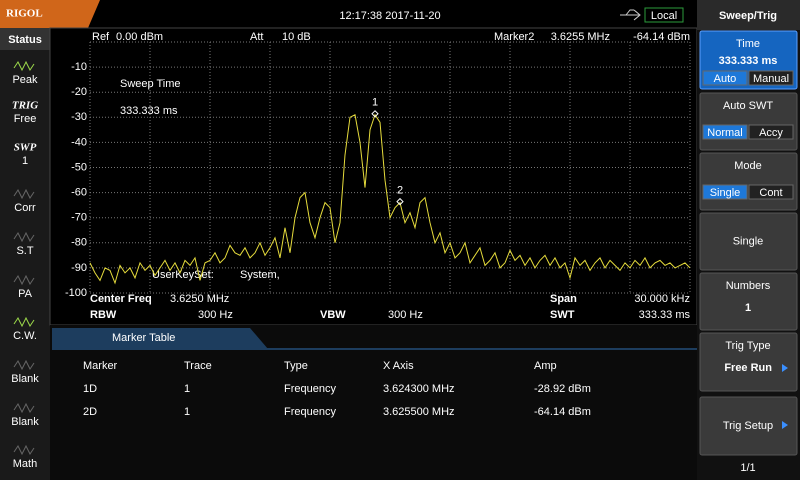  What do you see at coordinates (79, 193) in the screenshot?
I see `y-tick-label: -60` at bounding box center [79, 193].